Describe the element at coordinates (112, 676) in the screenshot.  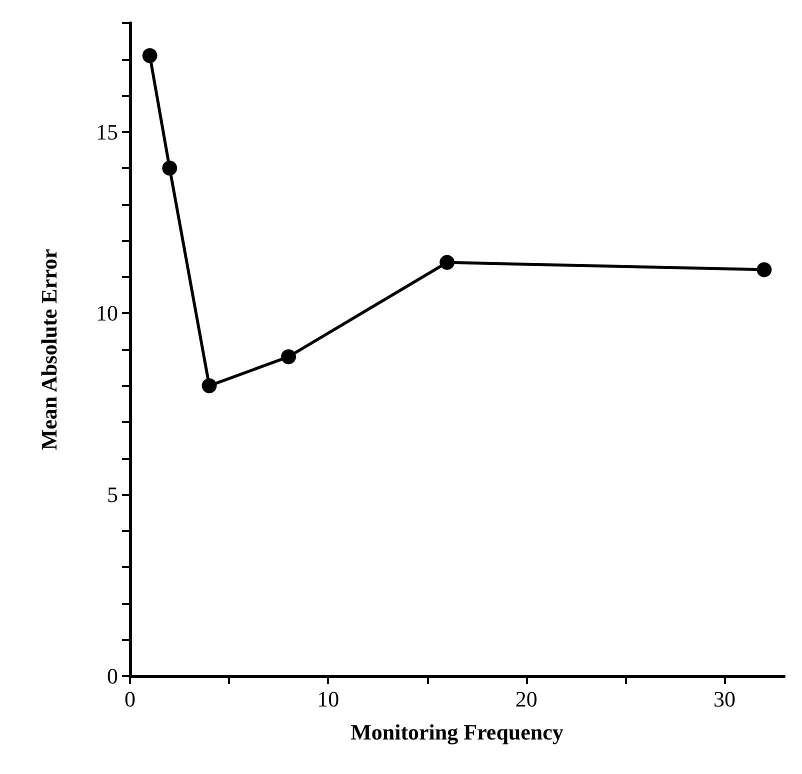
I see `y-tick-label: 0` at that location.